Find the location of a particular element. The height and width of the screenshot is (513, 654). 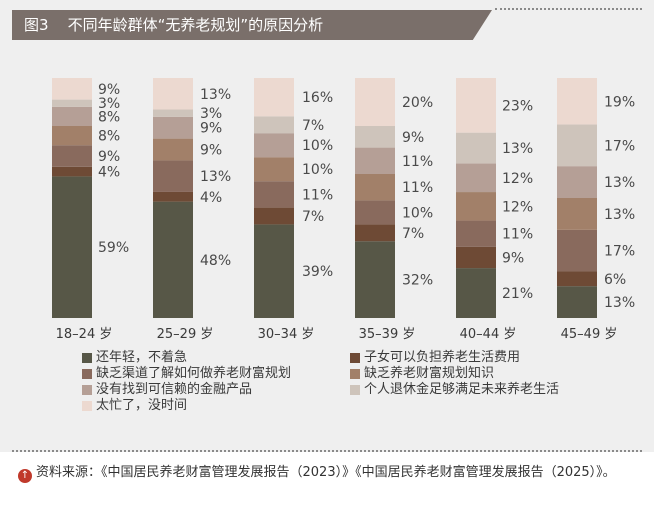

data-label: 3% is located at coordinates (211, 114).